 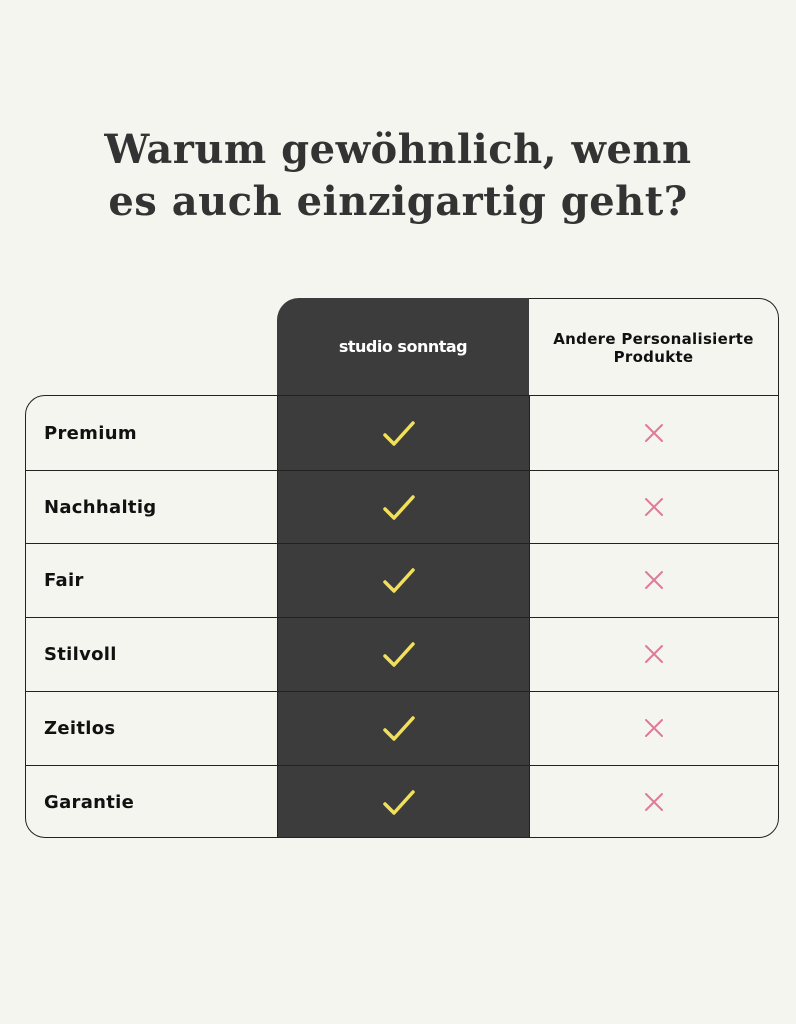 I want to click on feature-label: Zeitlos, so click(x=80, y=728).